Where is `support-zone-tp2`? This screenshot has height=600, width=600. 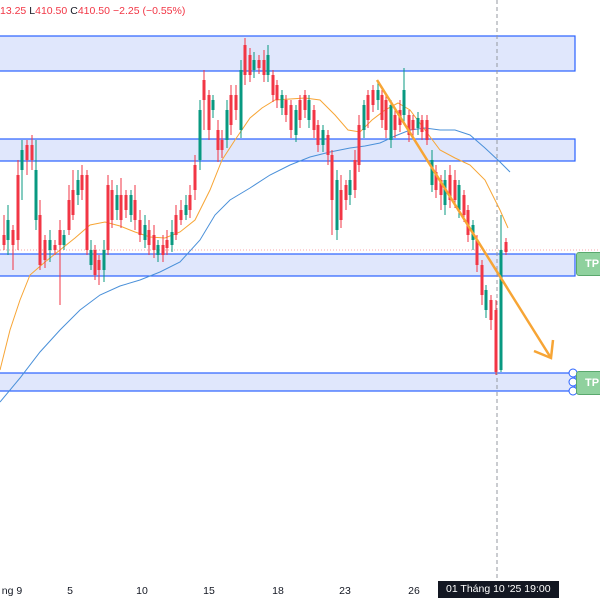 support-zone-tp2 is located at coordinates (288, 382).